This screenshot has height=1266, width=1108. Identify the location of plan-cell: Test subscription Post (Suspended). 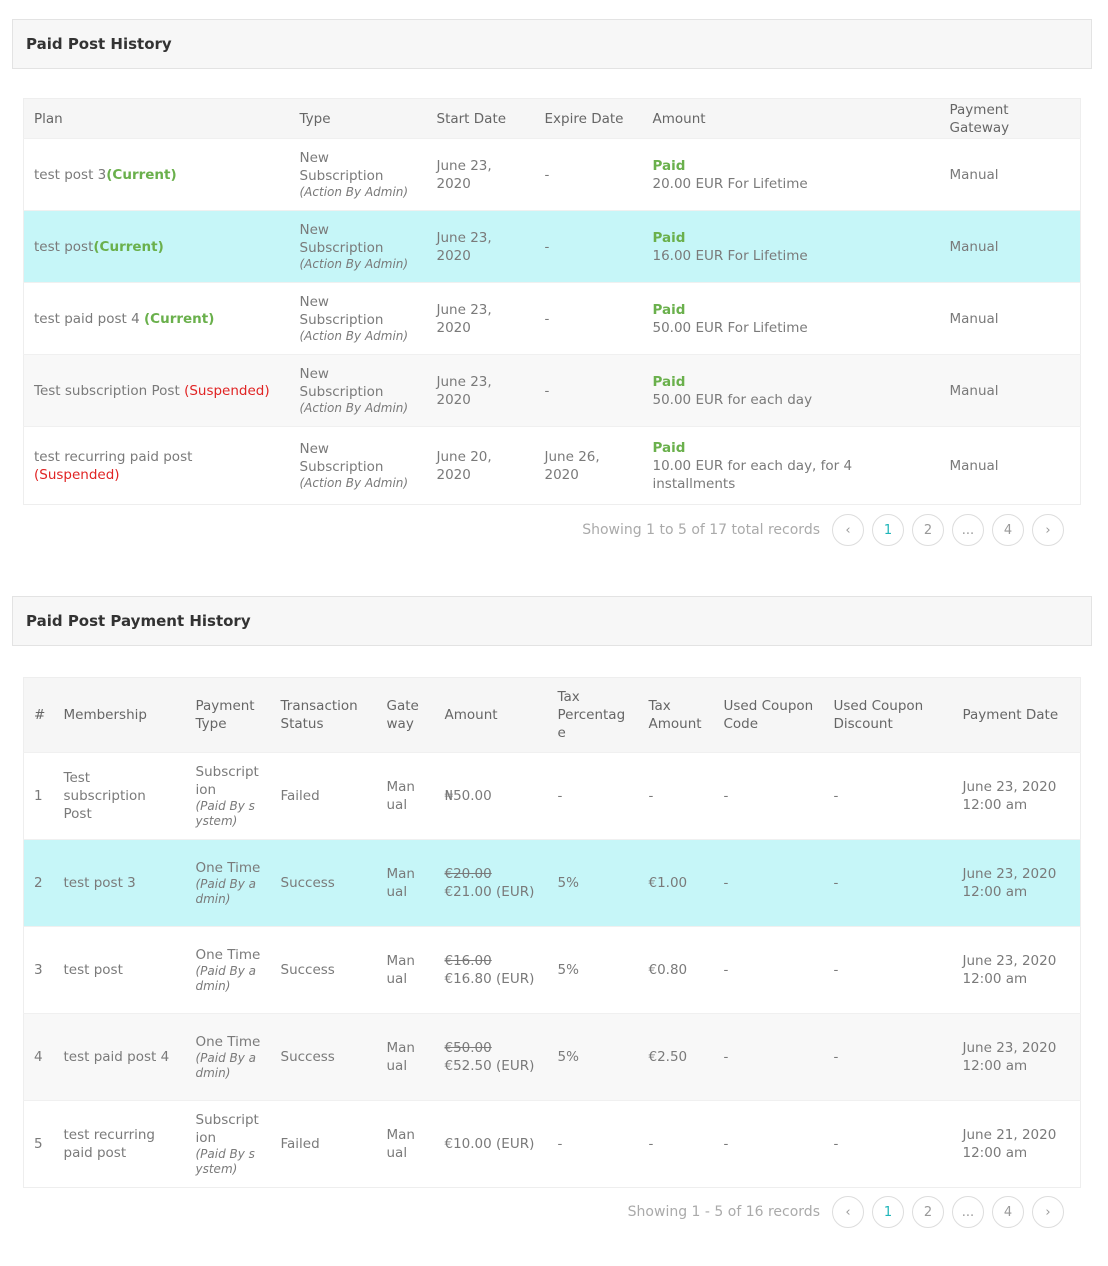
(156, 390).